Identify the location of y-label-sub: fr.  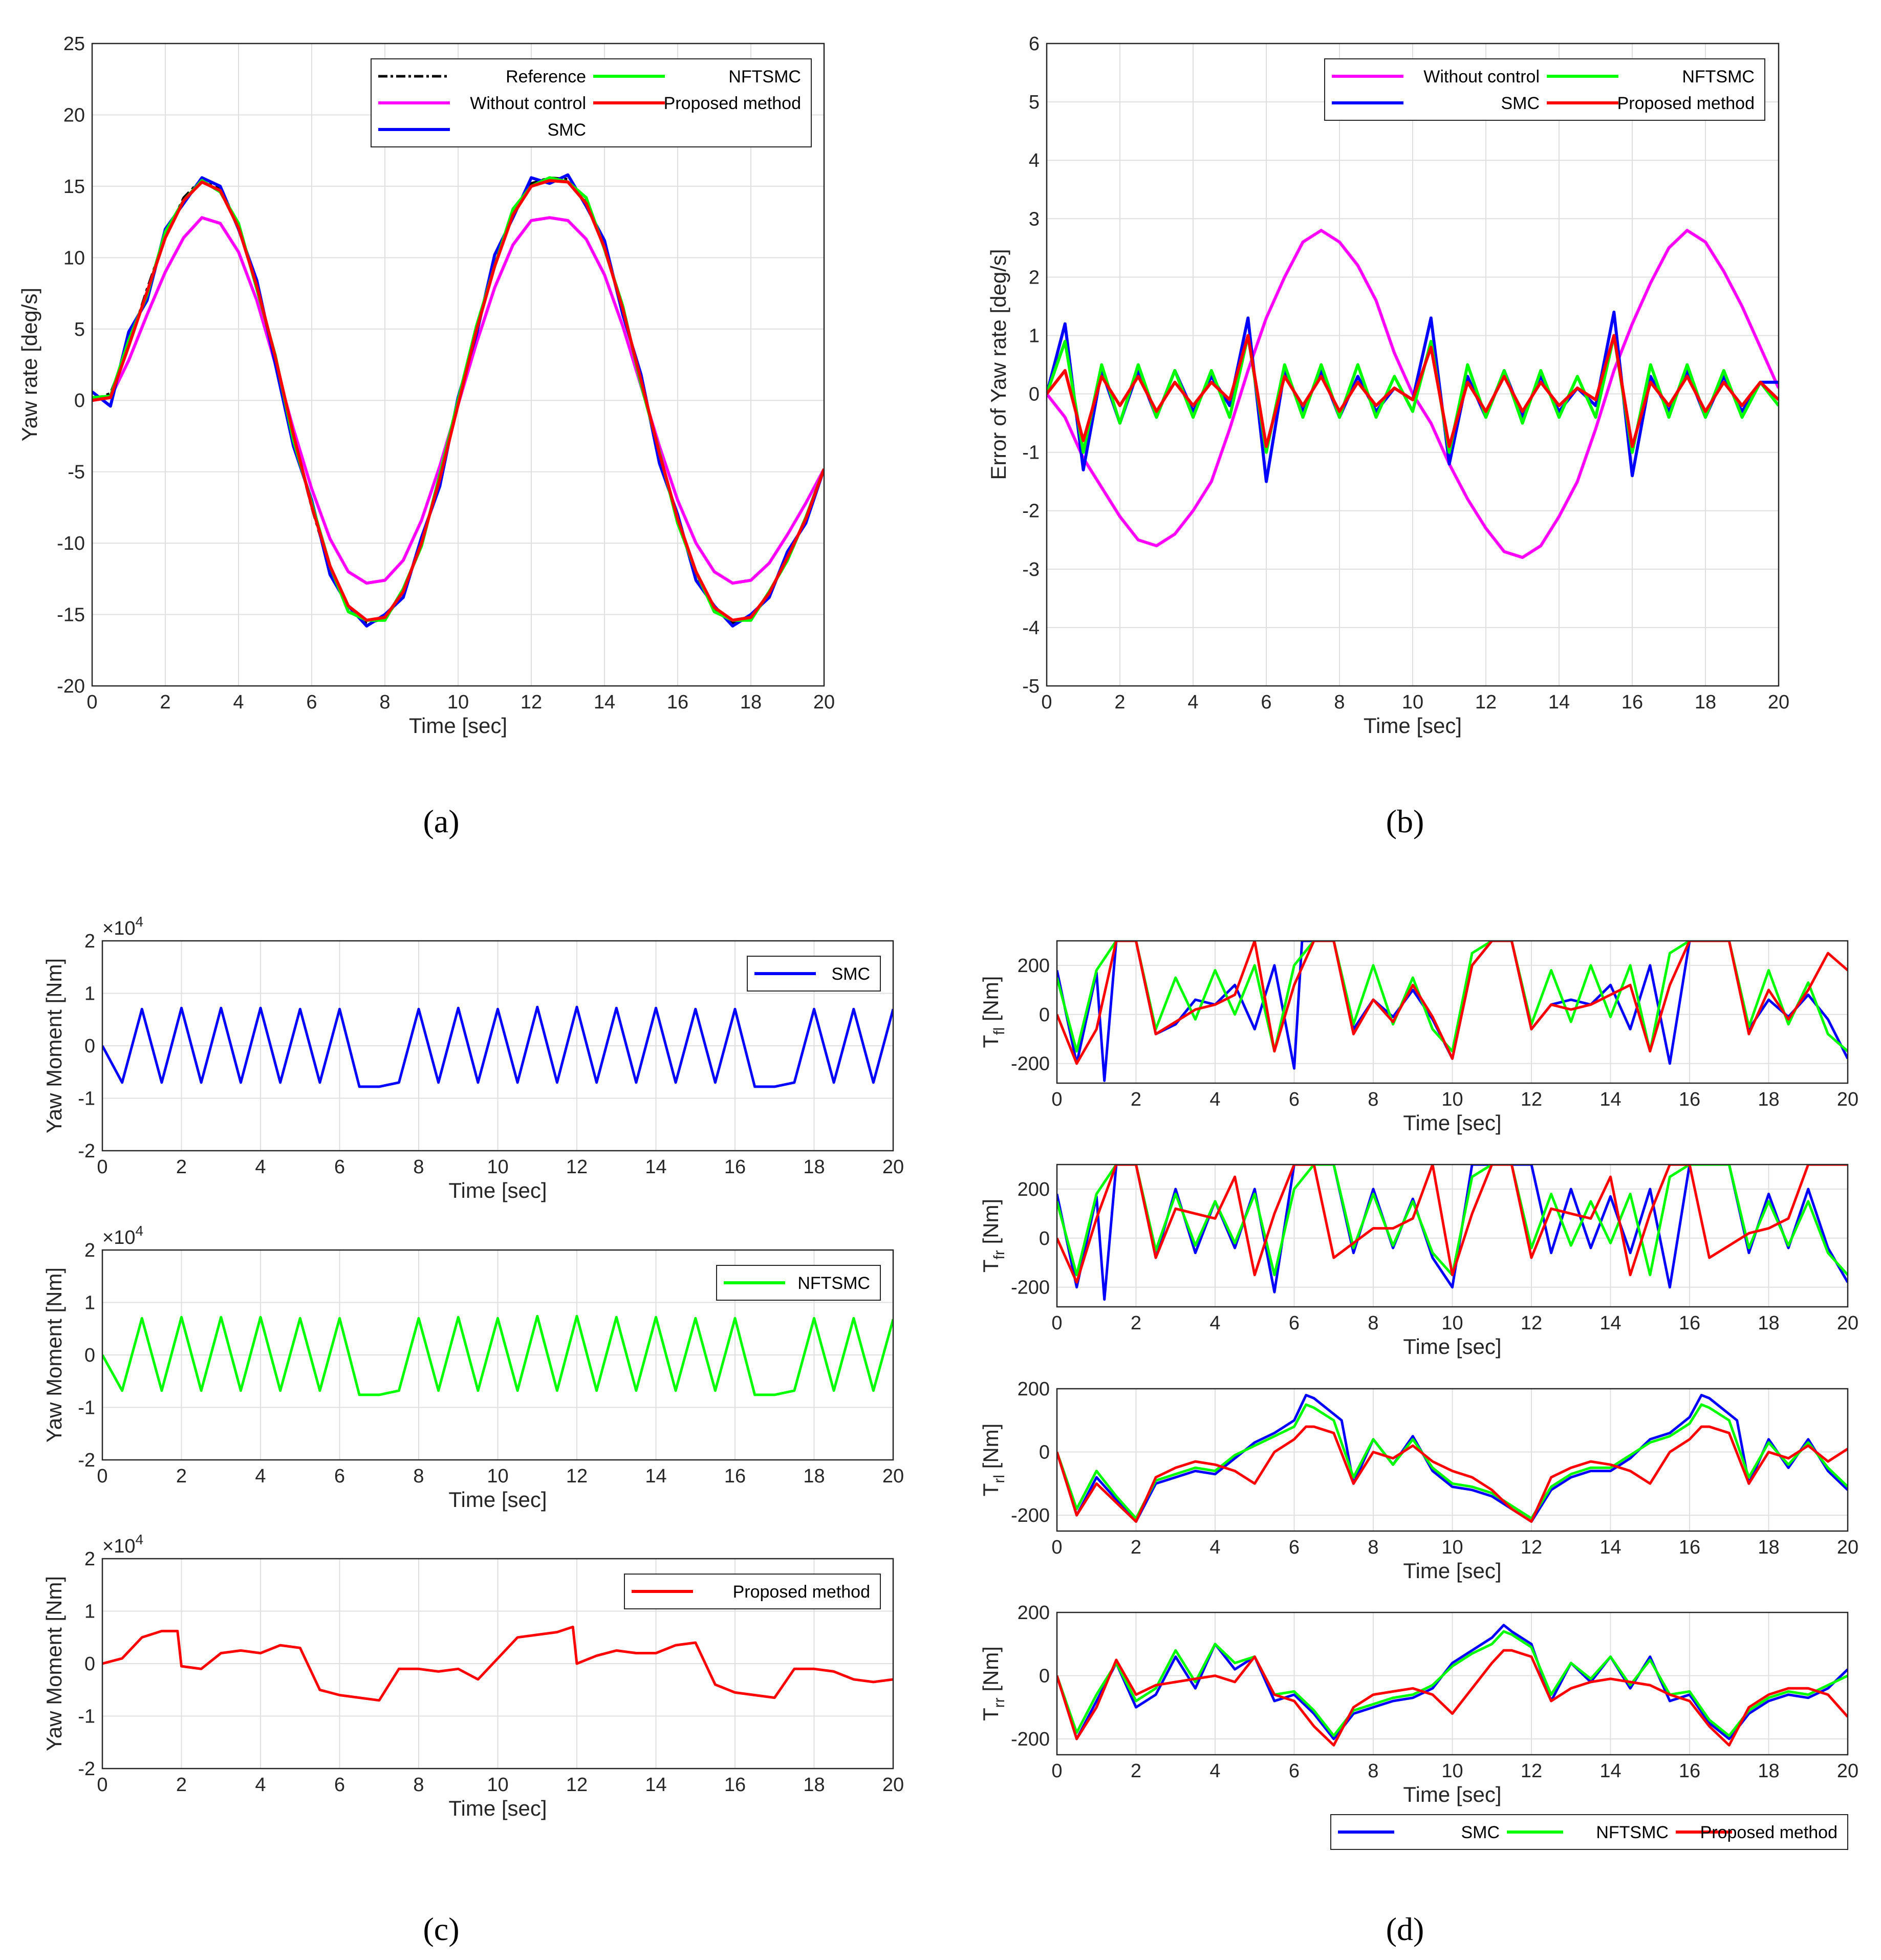
(1000, 1254).